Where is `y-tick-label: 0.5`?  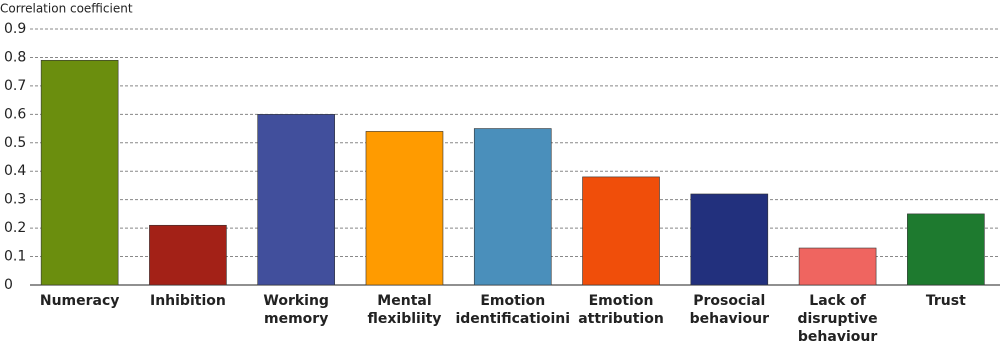
y-tick-label: 0.5 is located at coordinates (15, 143).